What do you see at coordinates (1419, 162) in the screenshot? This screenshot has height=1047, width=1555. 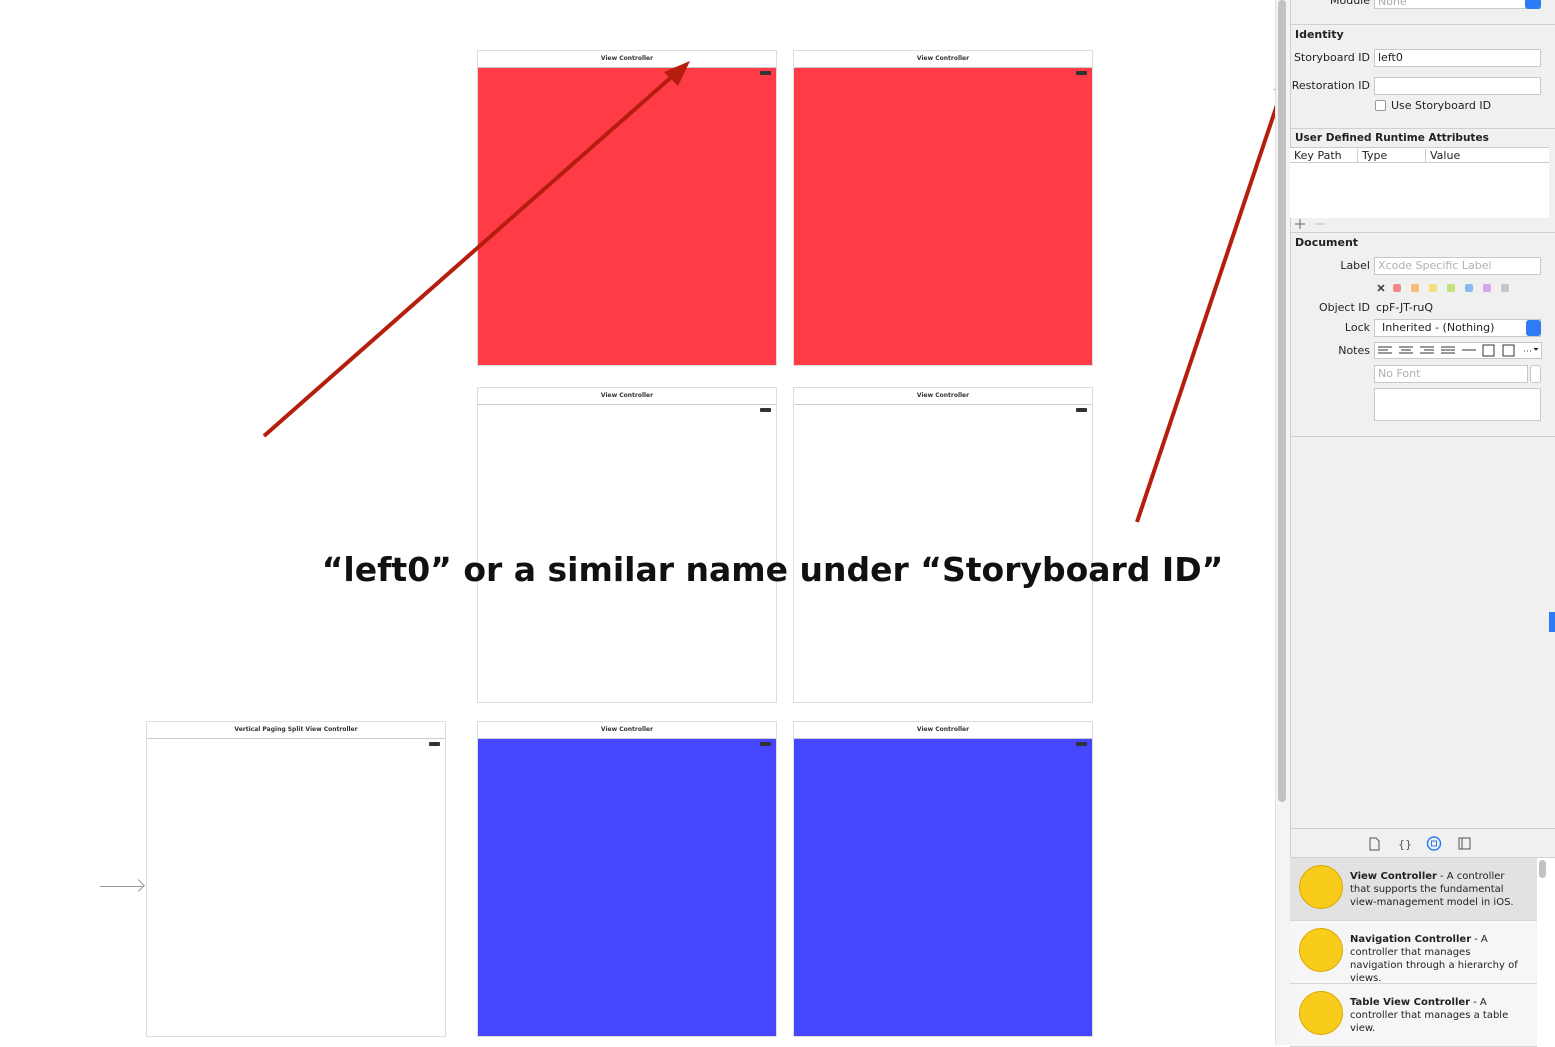 I see `table-header-line` at bounding box center [1419, 162].